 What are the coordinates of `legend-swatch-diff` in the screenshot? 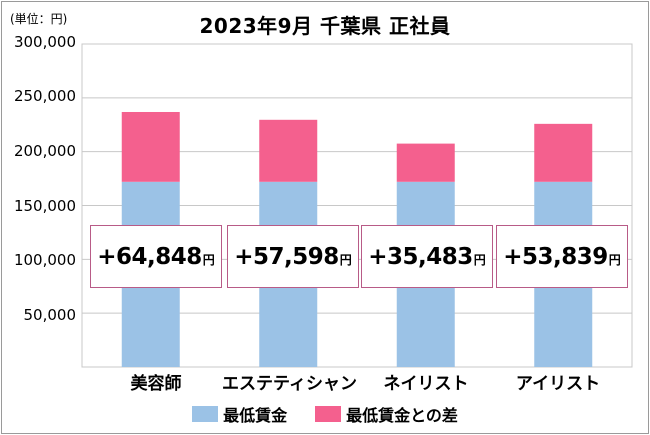 It's located at (328, 414).